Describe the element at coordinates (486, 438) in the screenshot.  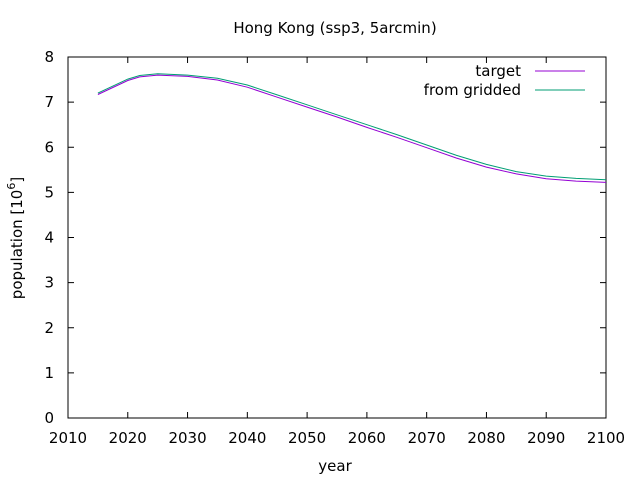
I see `x-tick-label: 2080` at that location.